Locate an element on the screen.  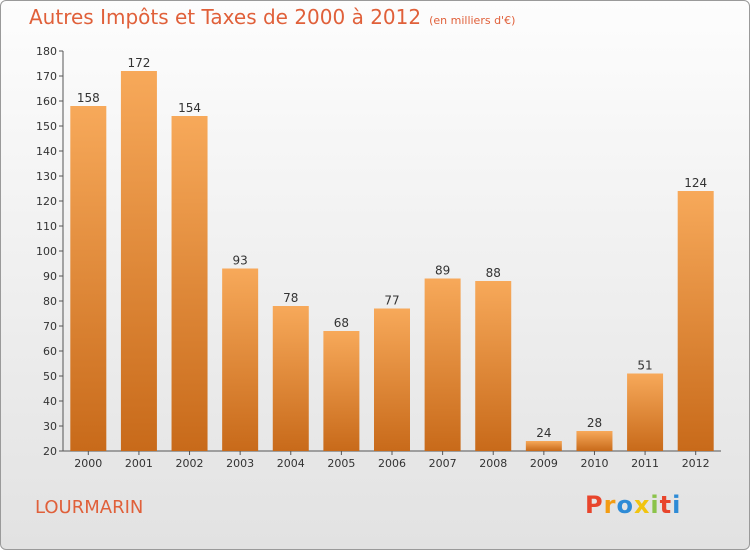
bar-value-label: 88 is located at coordinates (493, 273).